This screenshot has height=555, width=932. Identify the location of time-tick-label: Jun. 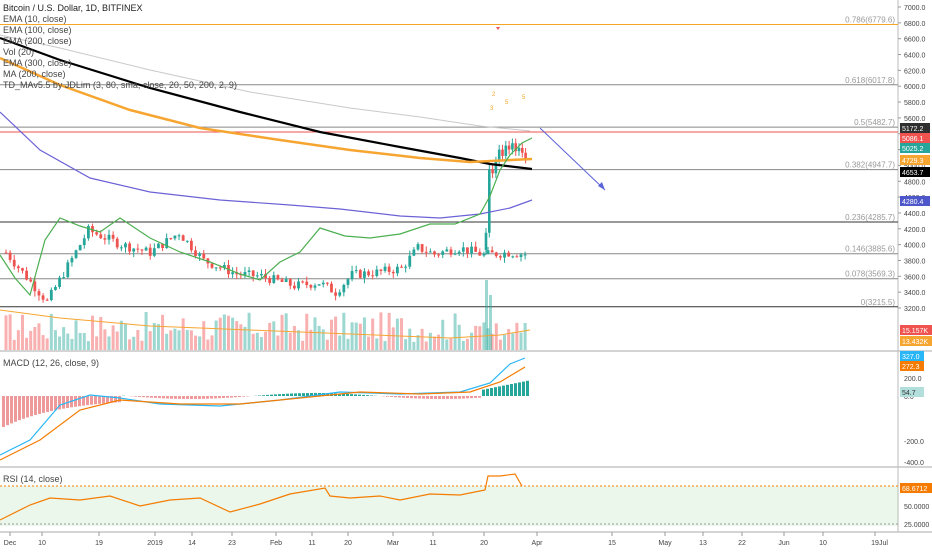
(783, 543).